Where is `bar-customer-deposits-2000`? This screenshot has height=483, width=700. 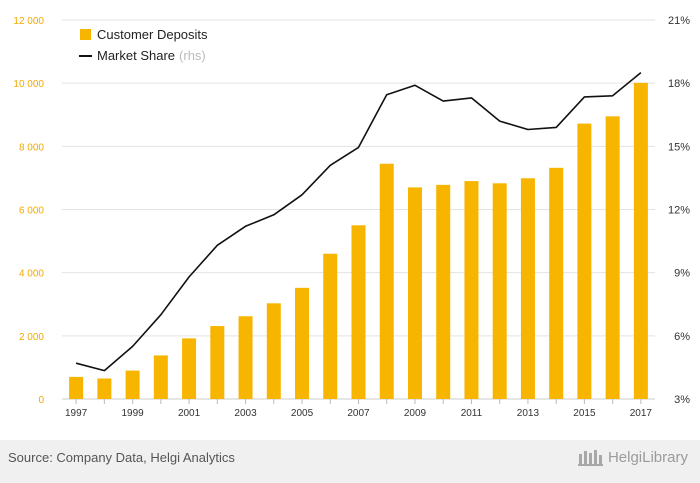 bar-customer-deposits-2000 is located at coordinates (160, 377).